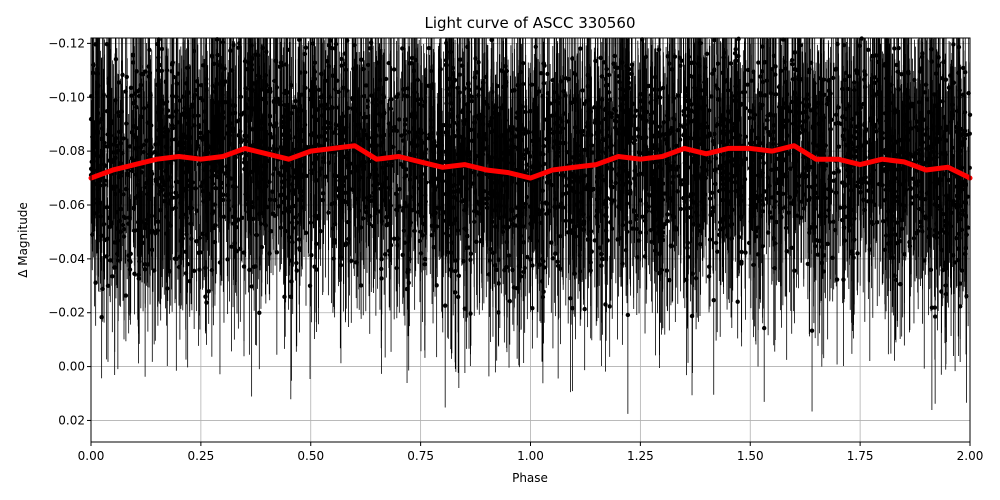 This screenshot has width=1000, height=500. I want to click on chart-title: Light curve of ASCC 330560, so click(530, 23).